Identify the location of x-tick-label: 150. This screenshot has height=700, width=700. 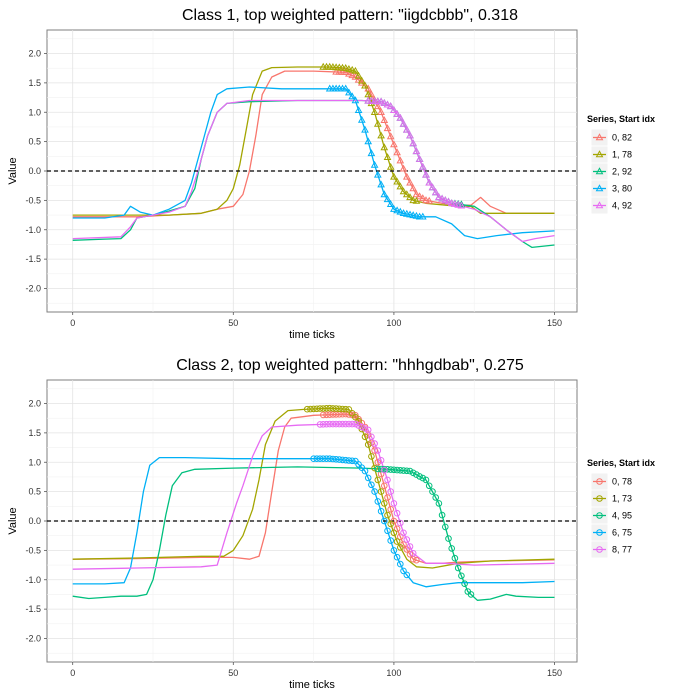
(554, 323).